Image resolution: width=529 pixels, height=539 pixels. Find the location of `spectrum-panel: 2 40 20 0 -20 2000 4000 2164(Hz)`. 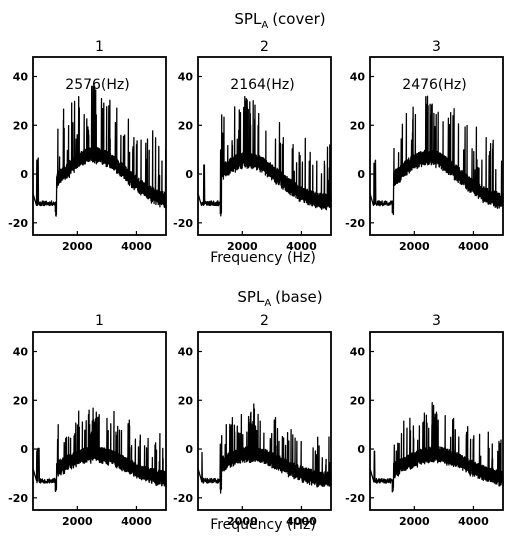

spectrum-panel: 2 40 20 0 -20 2000 4000 2164(Hz) is located at coordinates (252, 146).